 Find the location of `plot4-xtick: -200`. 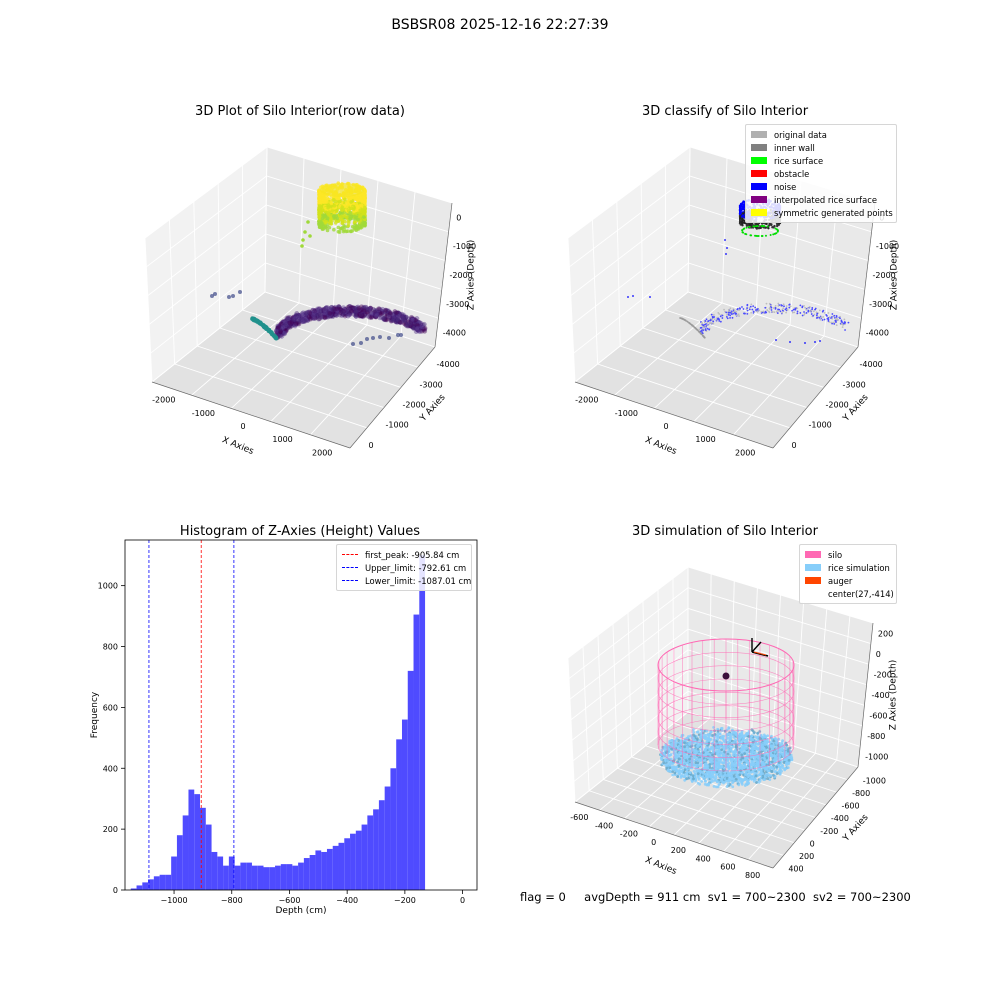

plot4-xtick: -200 is located at coordinates (629, 834).